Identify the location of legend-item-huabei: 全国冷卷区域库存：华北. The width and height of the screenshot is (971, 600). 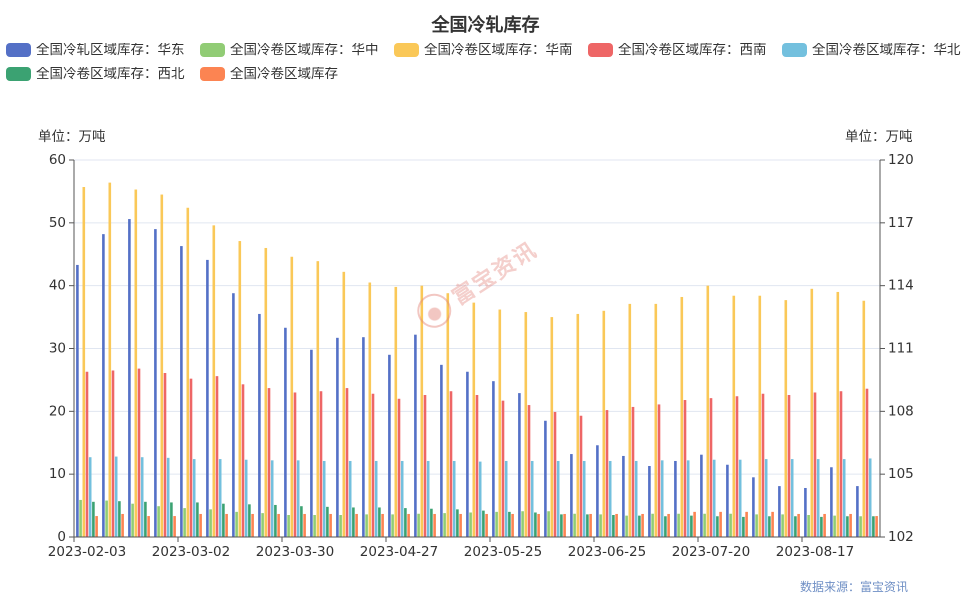
(874, 50).